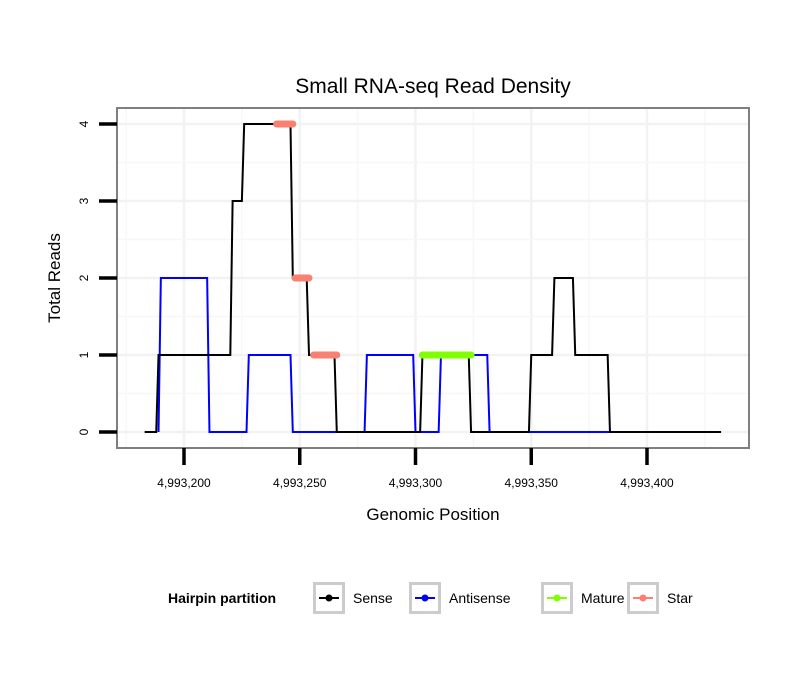  What do you see at coordinates (416, 483) in the screenshot?
I see `x-tick-label: 4,993,300` at bounding box center [416, 483].